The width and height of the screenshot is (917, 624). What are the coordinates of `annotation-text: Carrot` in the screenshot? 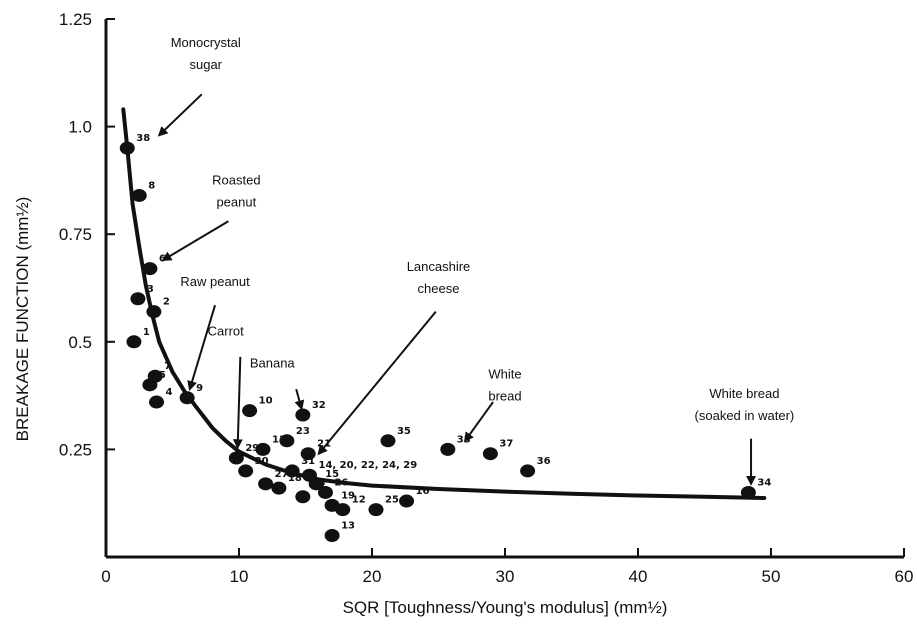 It's located at (226, 330).